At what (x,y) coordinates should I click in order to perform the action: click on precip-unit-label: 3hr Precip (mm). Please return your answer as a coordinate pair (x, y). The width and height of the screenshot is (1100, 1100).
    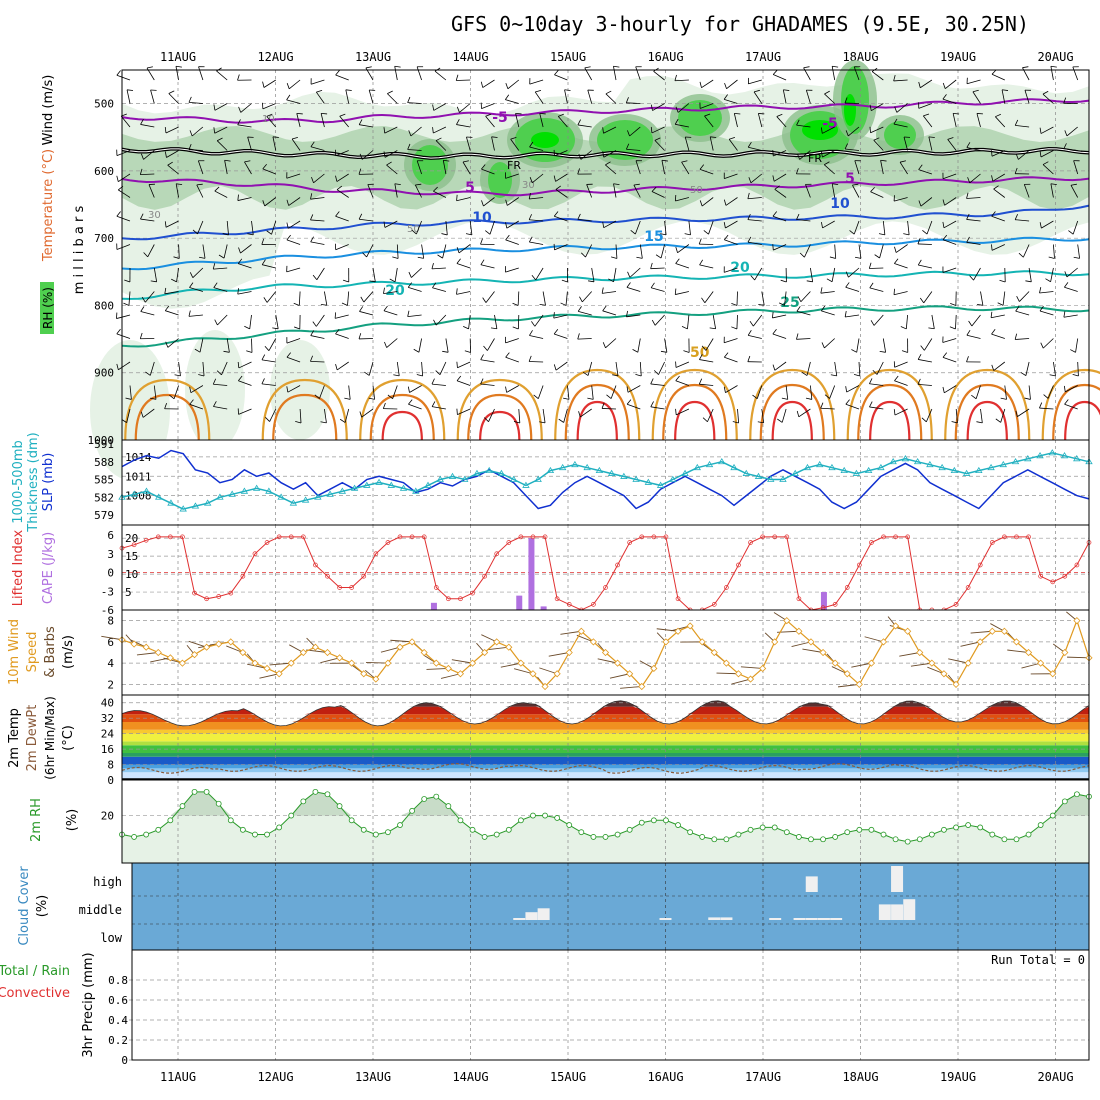
    Looking at the image, I should click on (88, 1004).